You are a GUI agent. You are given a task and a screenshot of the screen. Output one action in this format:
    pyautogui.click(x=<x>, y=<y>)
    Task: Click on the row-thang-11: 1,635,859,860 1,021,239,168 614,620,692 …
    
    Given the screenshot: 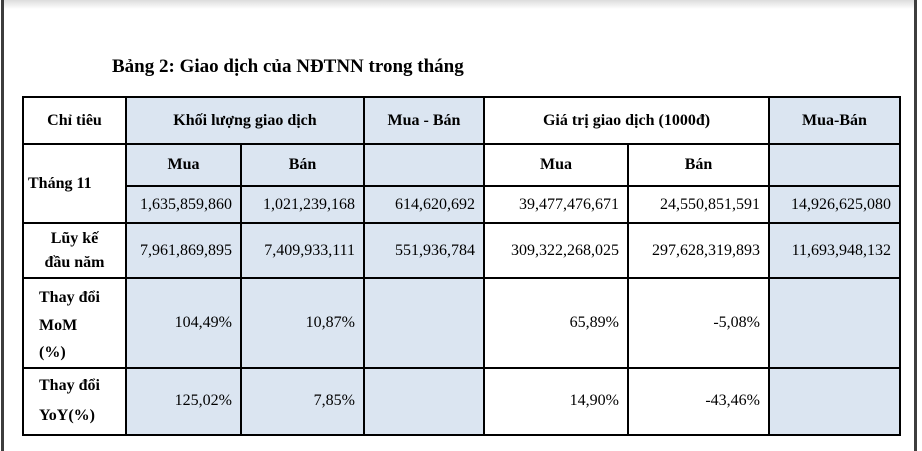 What is the action you would take?
    pyautogui.click(x=462, y=204)
    